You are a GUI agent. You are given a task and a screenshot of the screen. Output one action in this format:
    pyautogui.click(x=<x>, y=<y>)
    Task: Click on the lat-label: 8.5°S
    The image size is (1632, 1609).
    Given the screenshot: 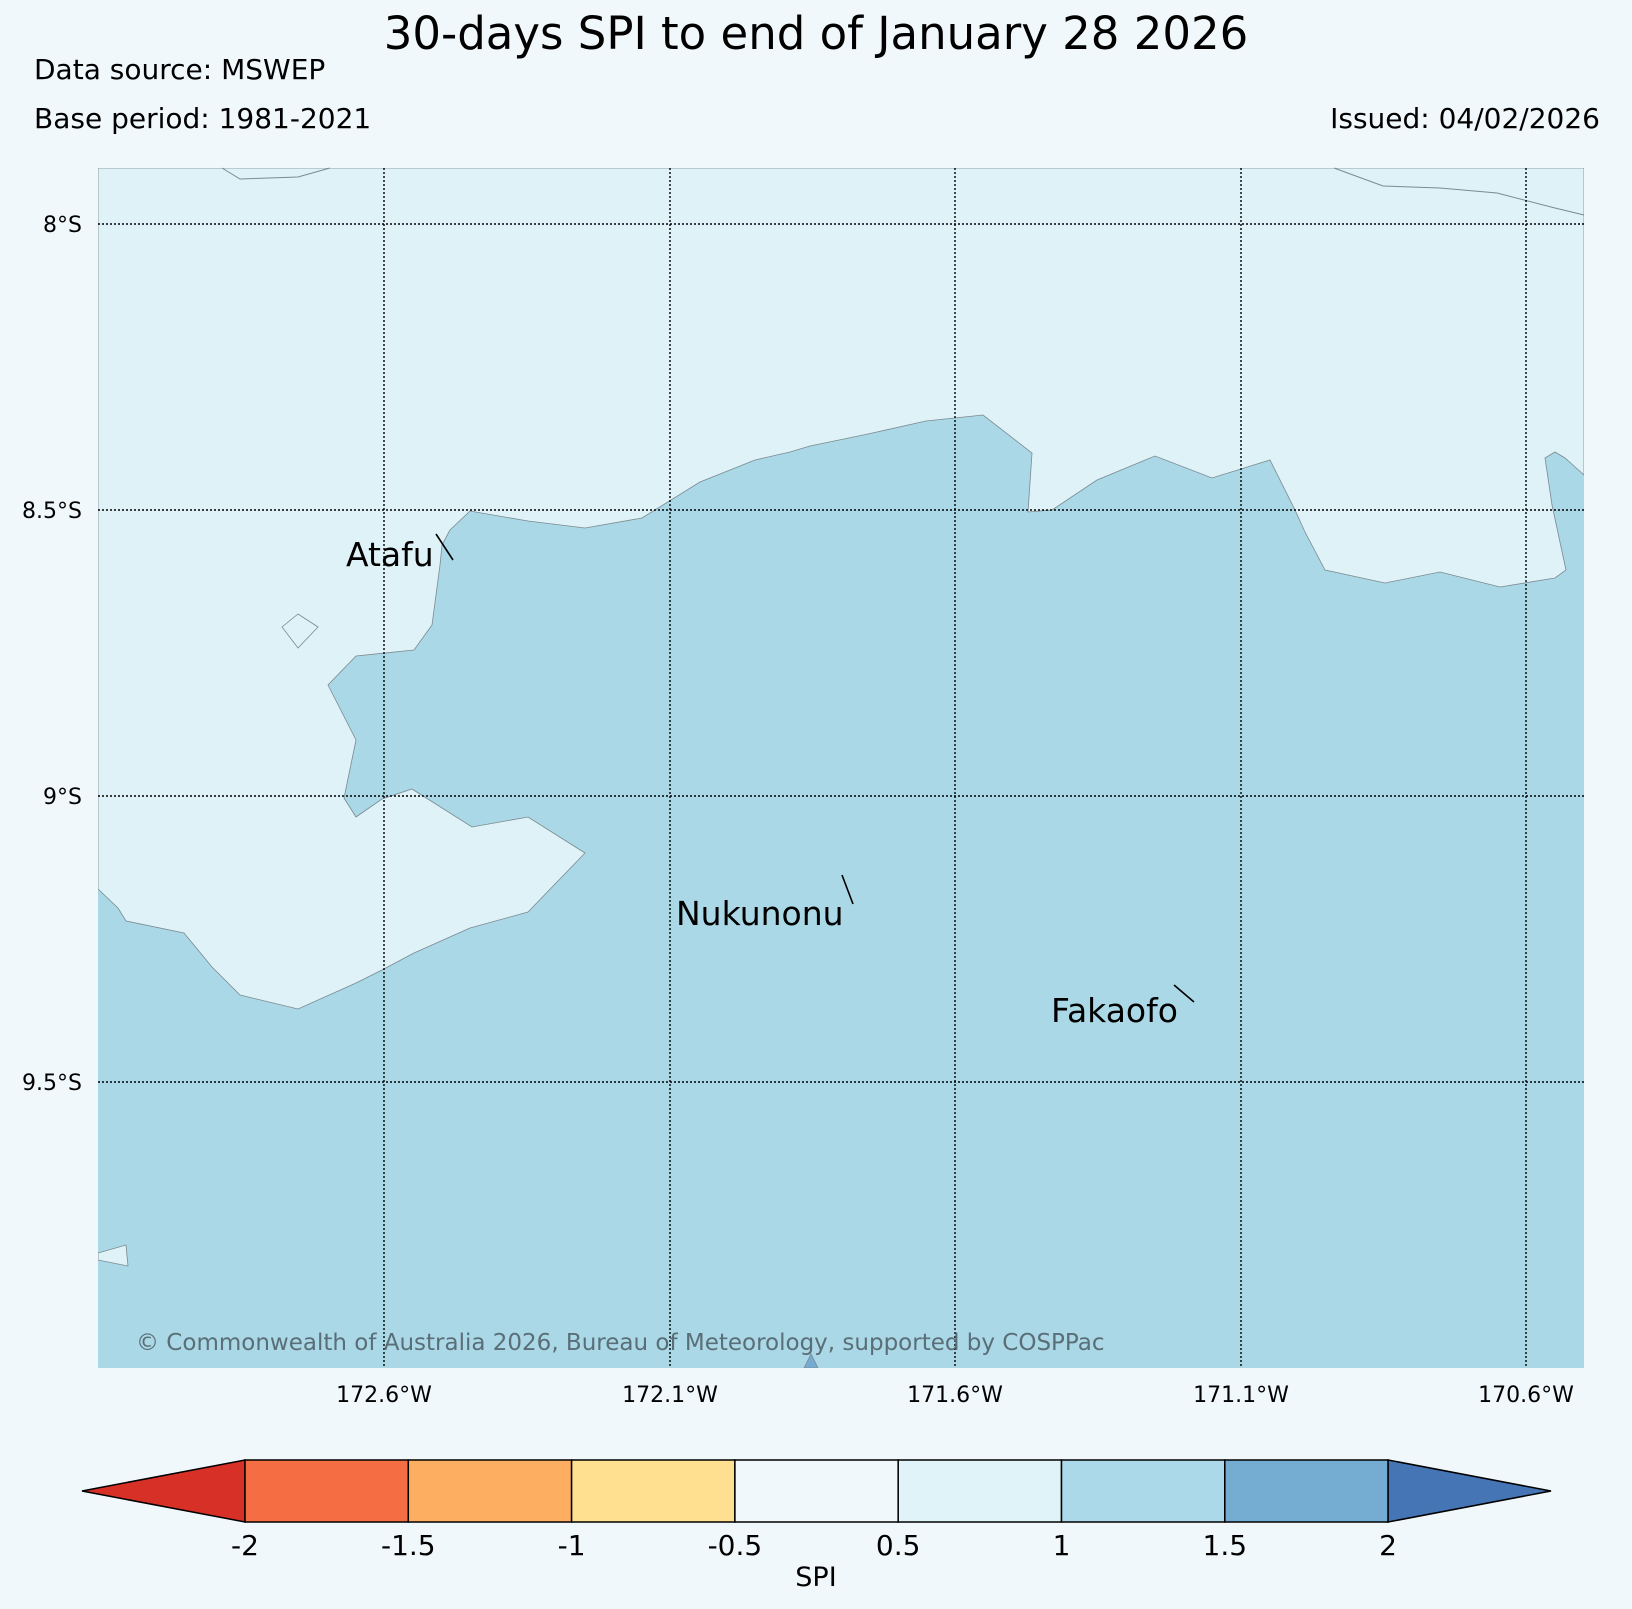 What is the action you would take?
    pyautogui.click(x=52, y=511)
    